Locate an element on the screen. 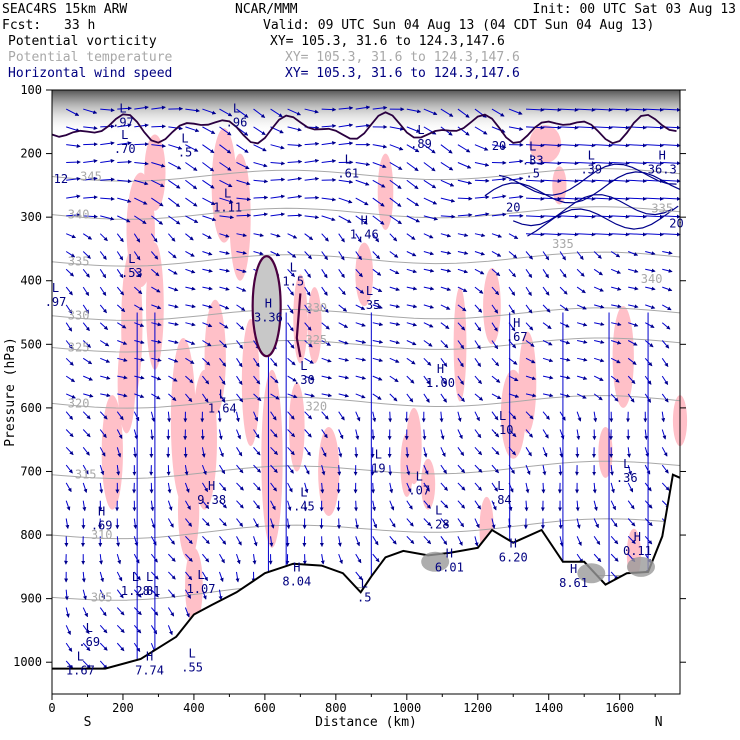  fcst-value: 33 h is located at coordinates (80, 25).